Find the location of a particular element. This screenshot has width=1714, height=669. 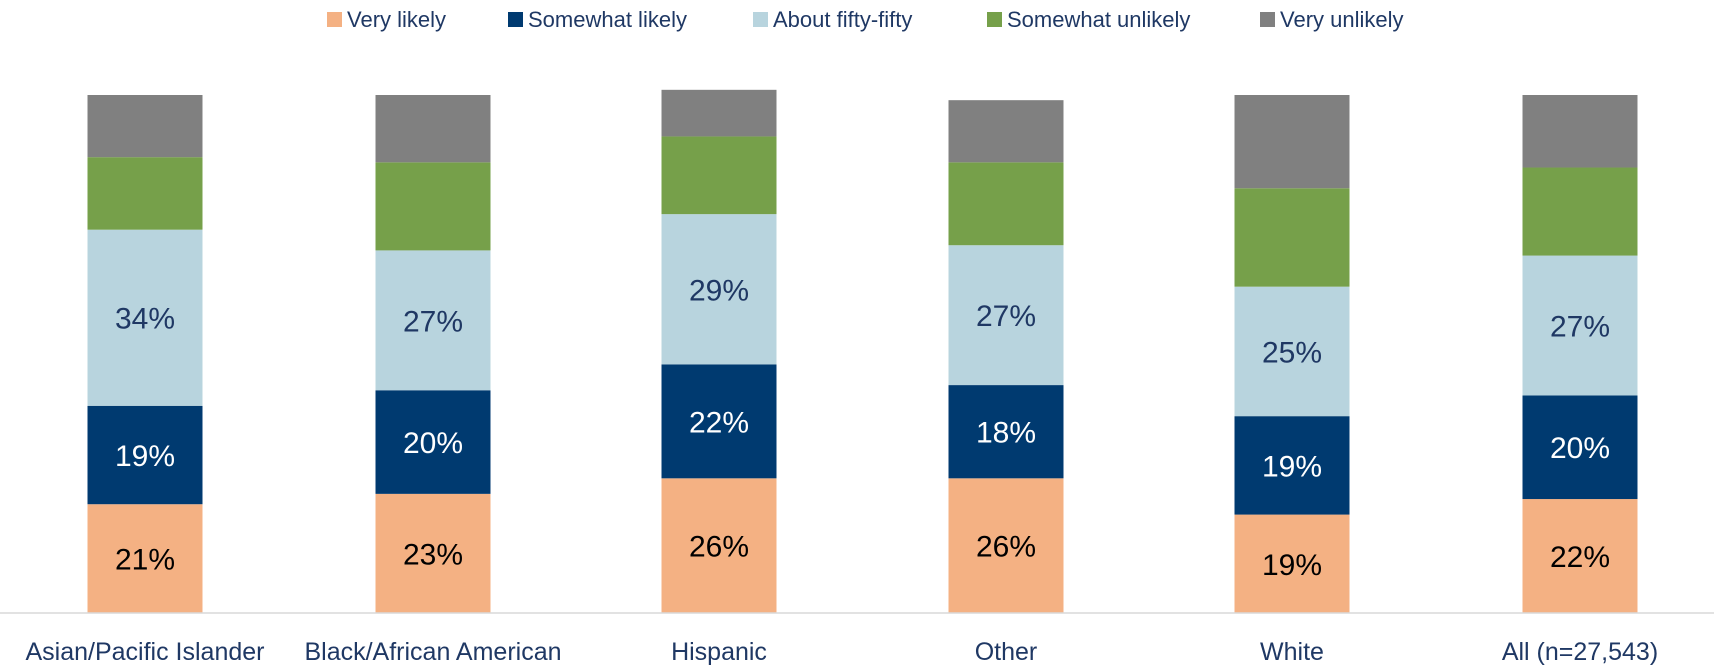

data-label-somewhat-likely-other: 18% is located at coordinates (1006, 433).